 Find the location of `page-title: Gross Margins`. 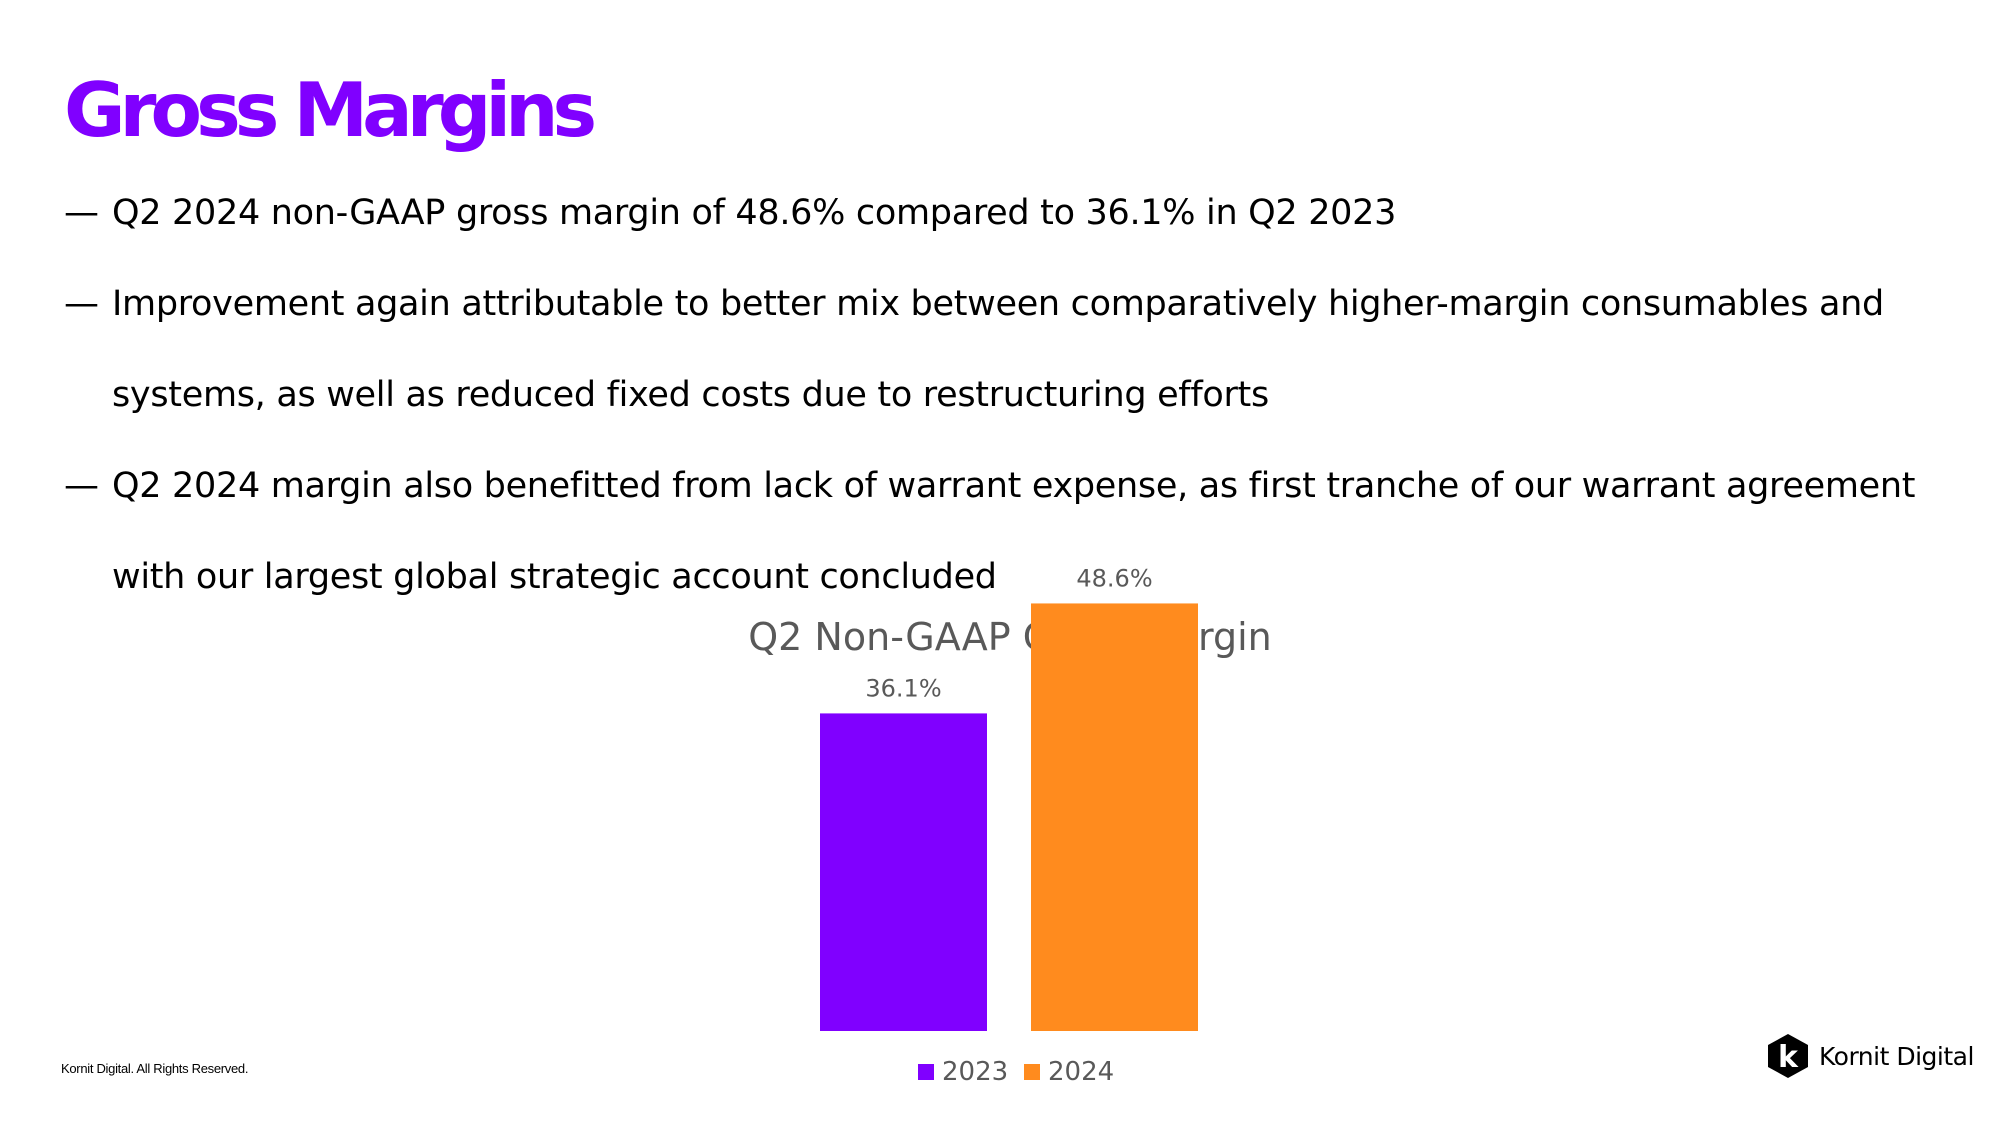

page-title: Gross Margins is located at coordinates (330, 110).